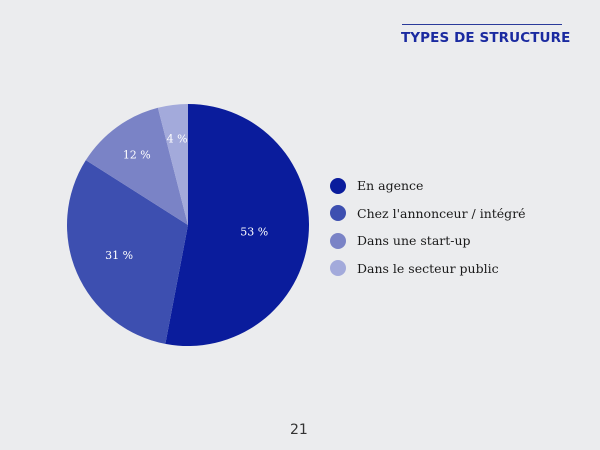  What do you see at coordinates (486, 38) in the screenshot?
I see `slide-title: TYPES DE STRUCTURE` at bounding box center [486, 38].